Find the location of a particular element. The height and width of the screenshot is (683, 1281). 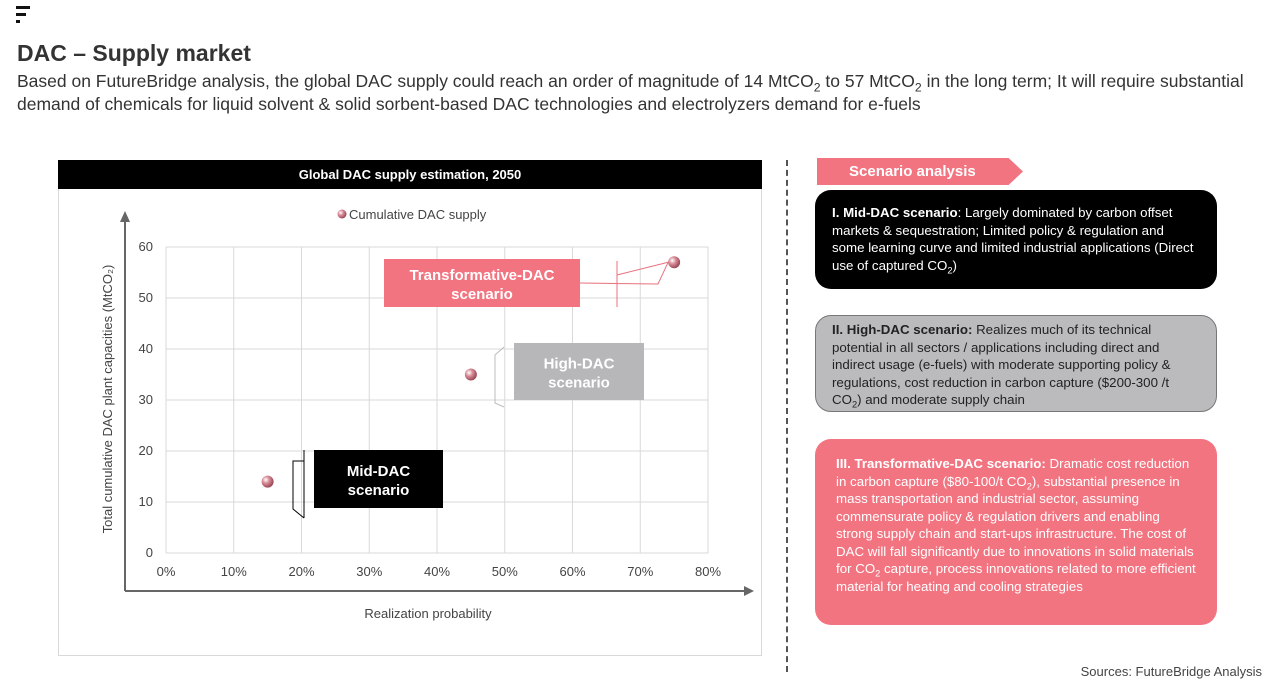

x-tick-label: 70% is located at coordinates (640, 571).